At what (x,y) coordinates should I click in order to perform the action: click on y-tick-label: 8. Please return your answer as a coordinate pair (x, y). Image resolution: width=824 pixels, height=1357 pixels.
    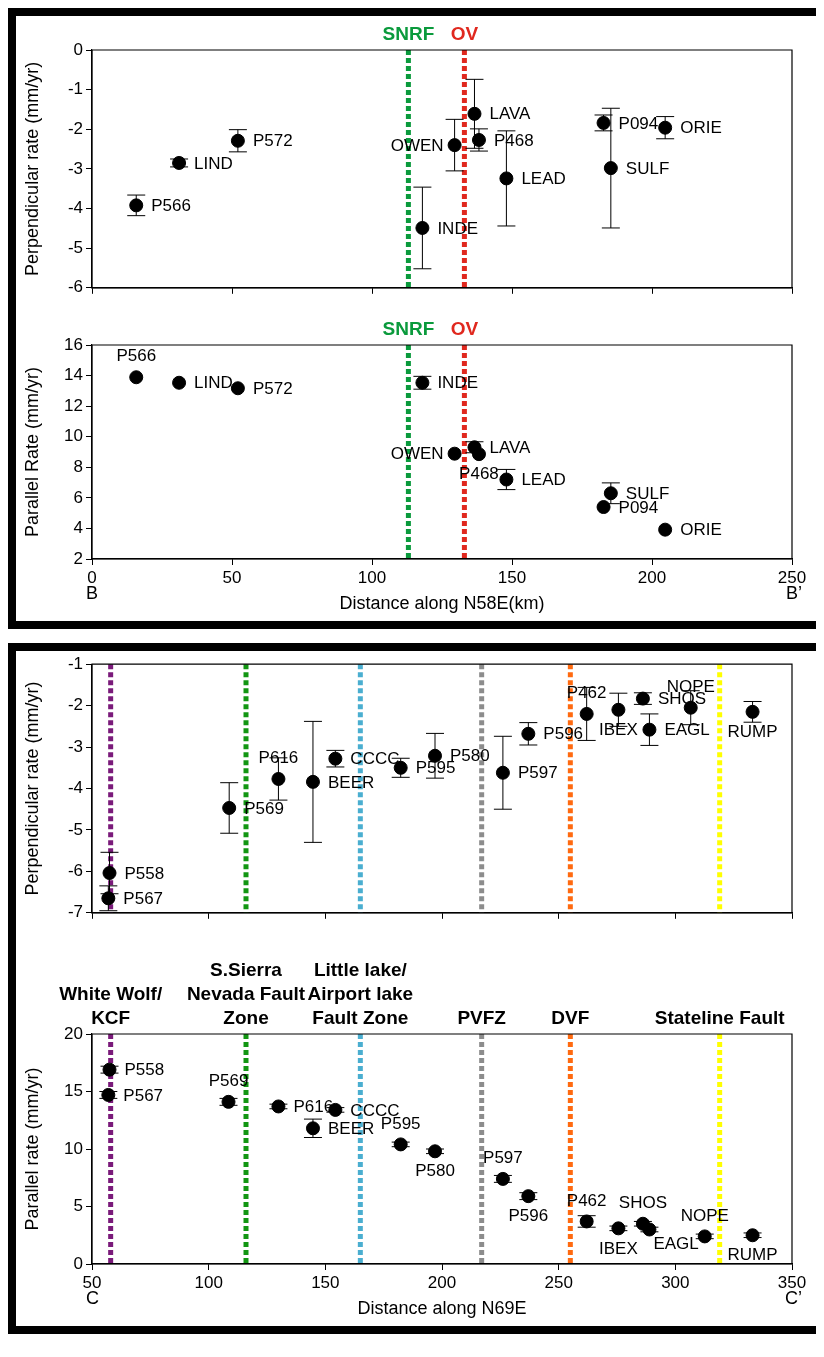
    Looking at the image, I should click on (78, 466).